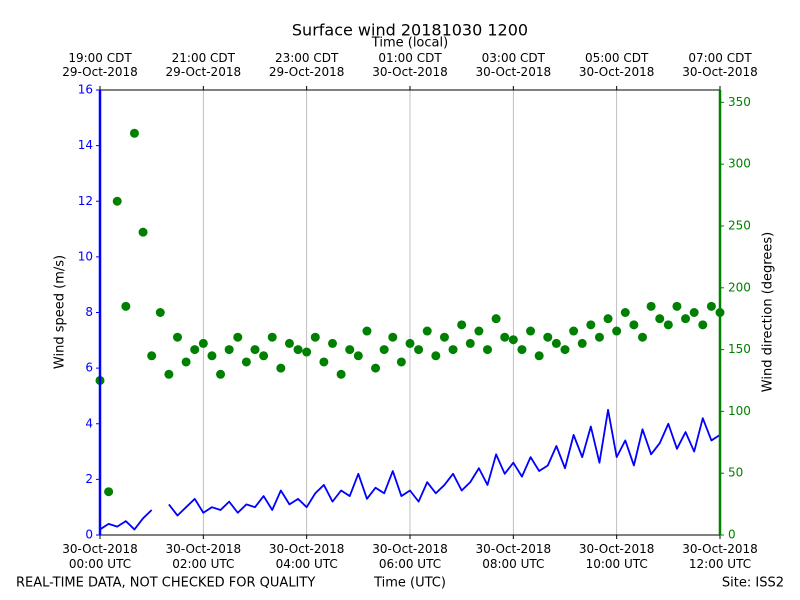 This screenshot has height=600, width=800. I want to click on y2-tick-label: 300, so click(739, 164).